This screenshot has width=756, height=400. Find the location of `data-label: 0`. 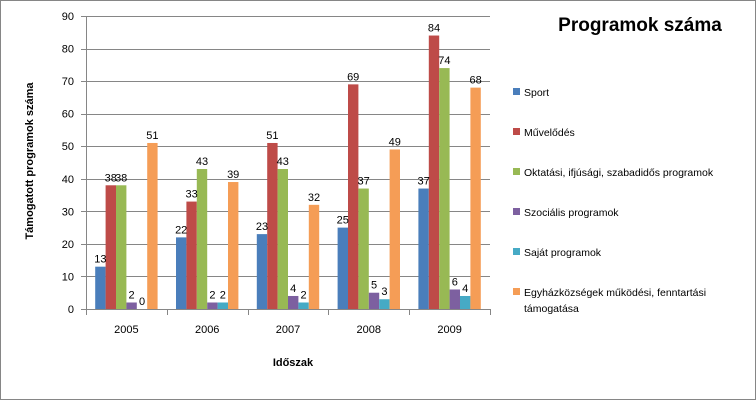

data-label: 0 is located at coordinates (142, 302).